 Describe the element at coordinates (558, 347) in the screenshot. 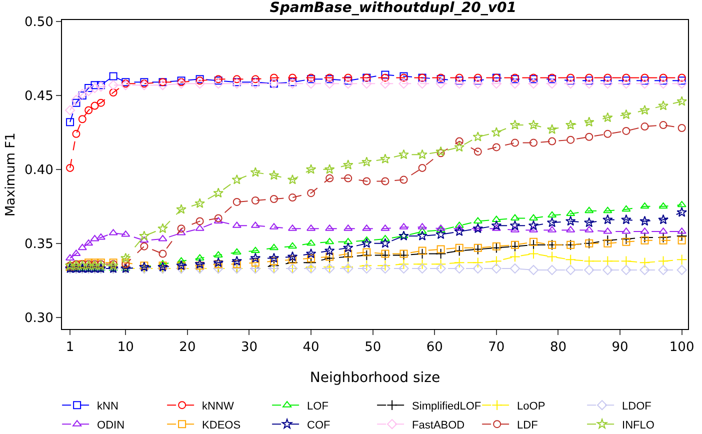

I see `x-tick-label: 80` at that location.